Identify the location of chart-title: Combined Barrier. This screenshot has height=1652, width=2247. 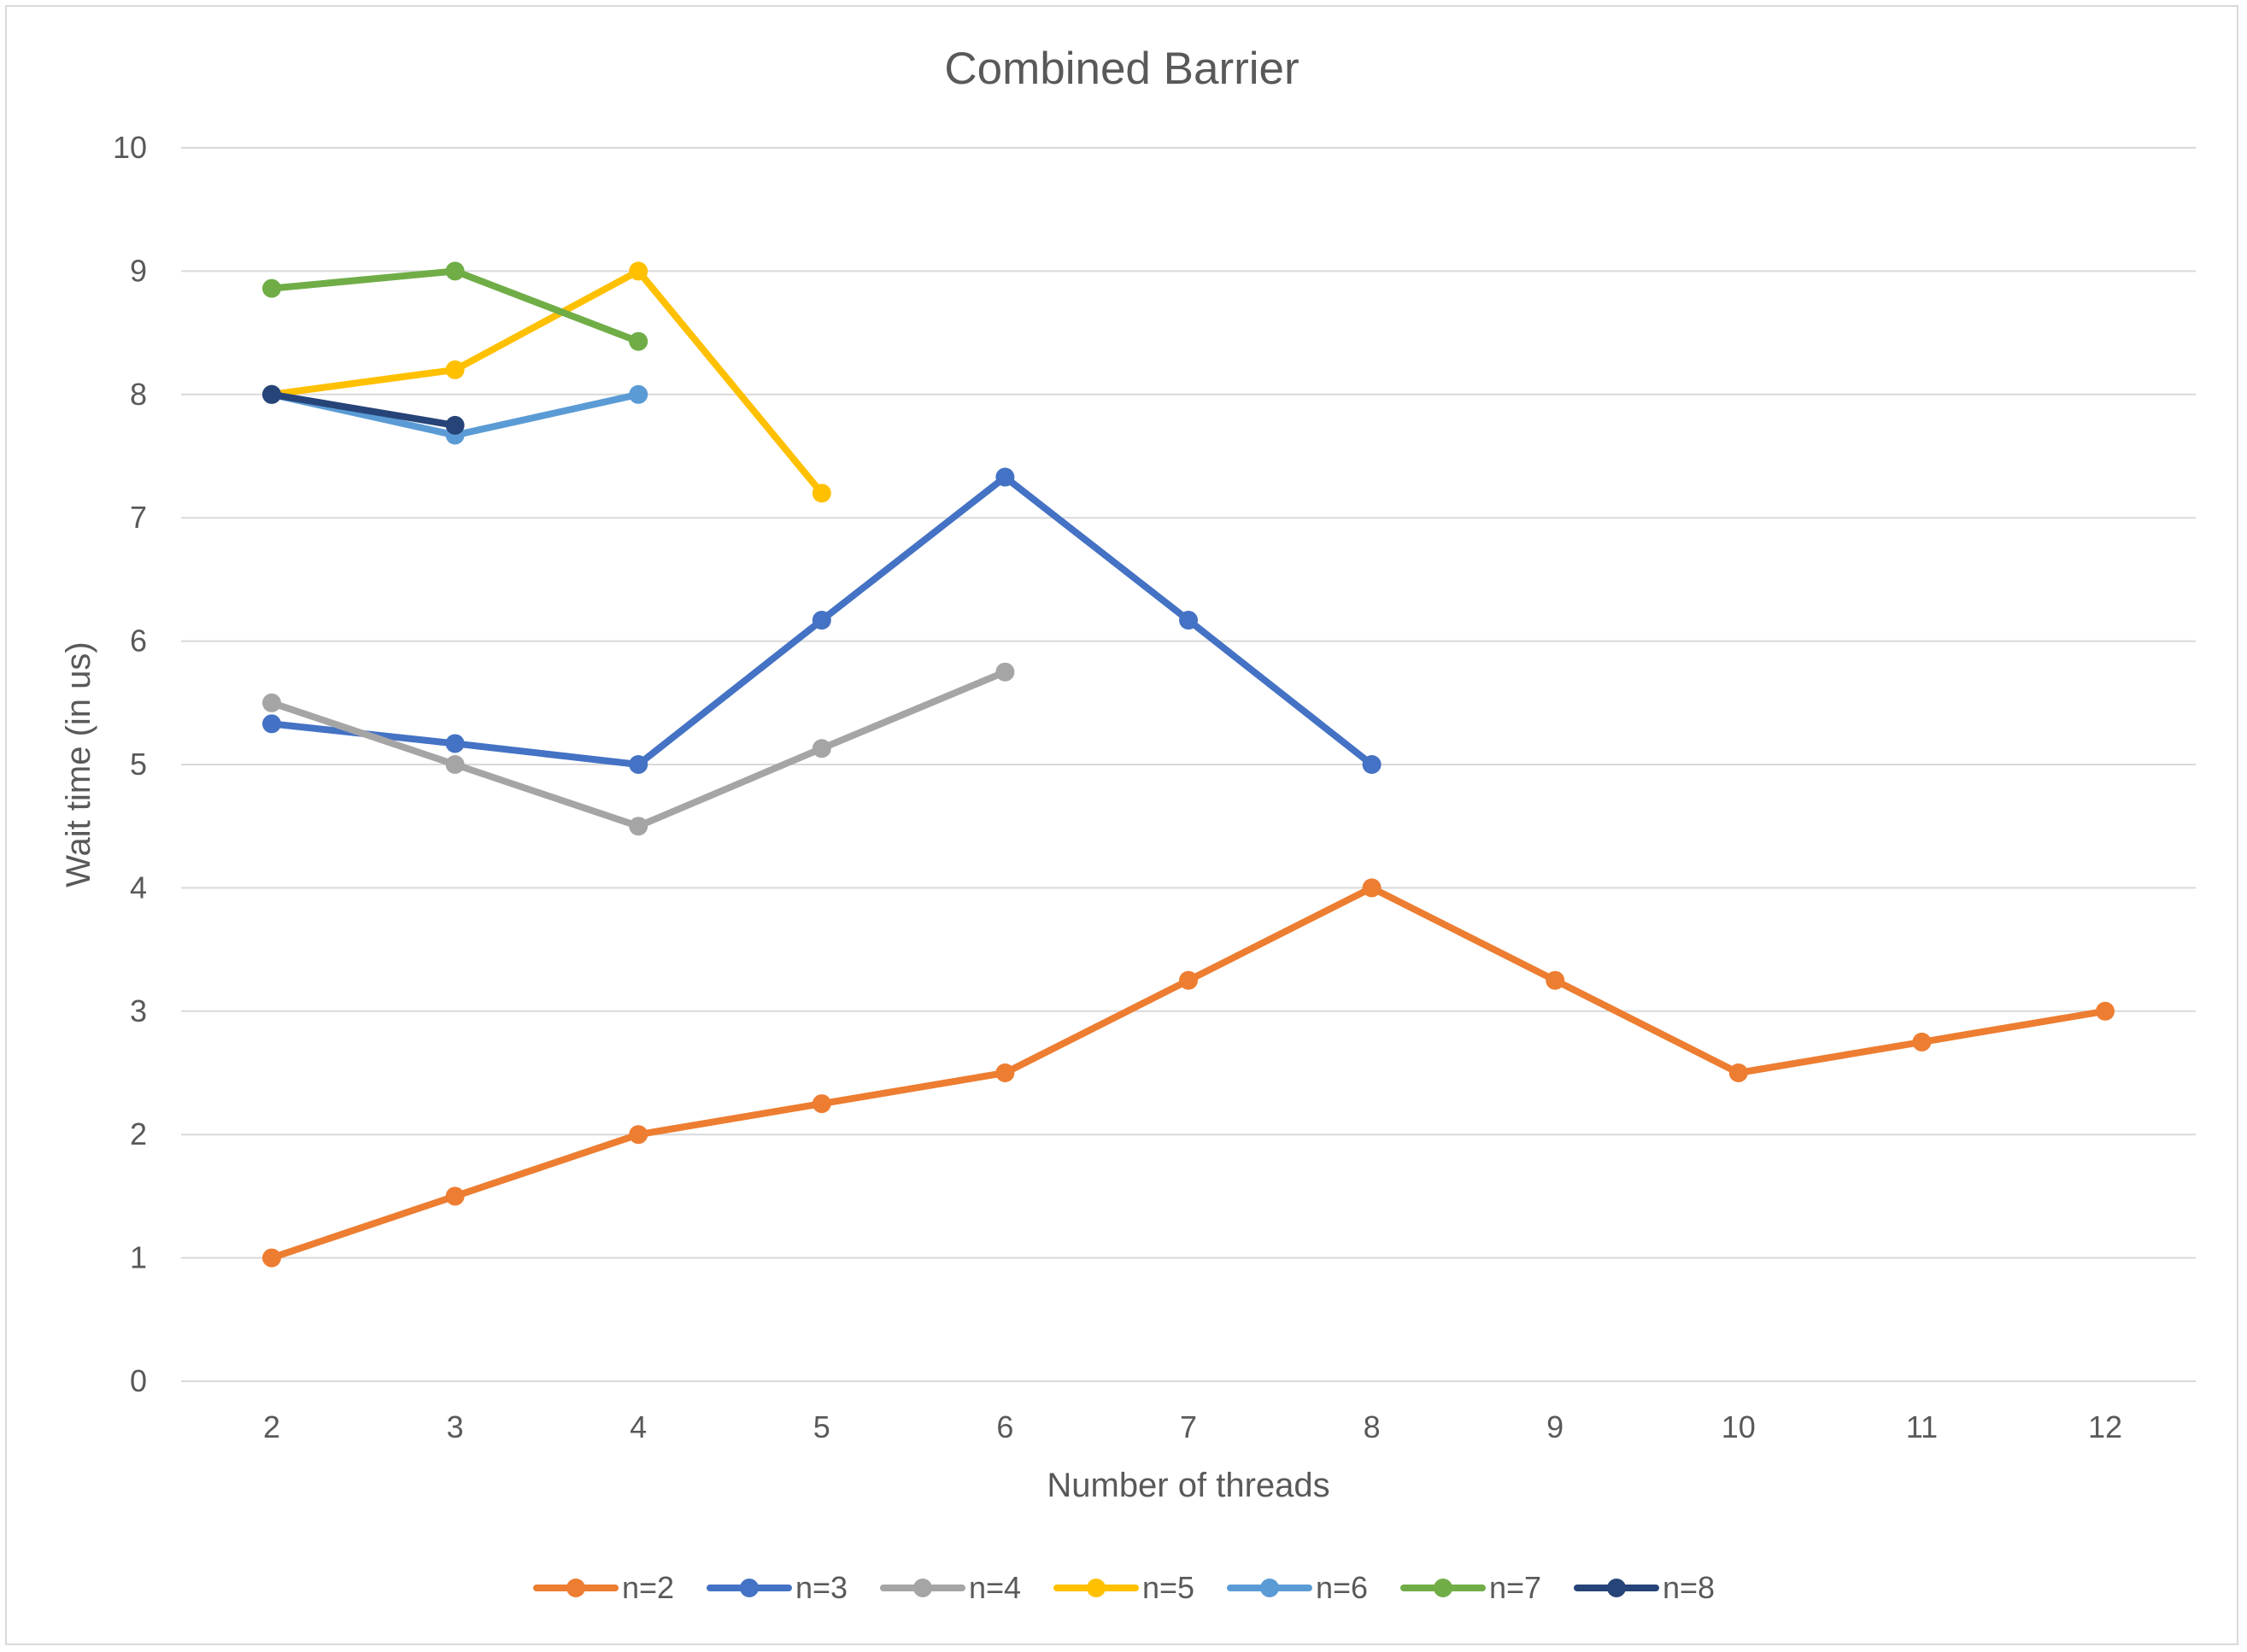
(1121, 69).